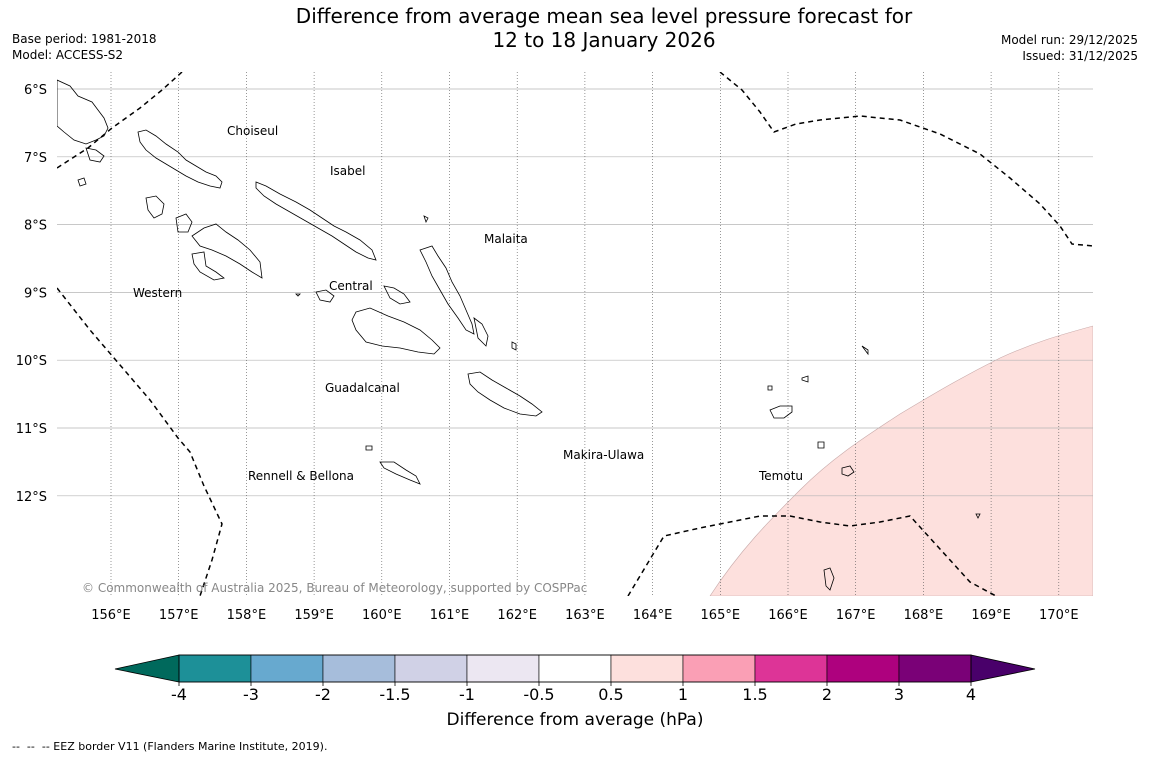  I want to click on colorbar-tick-label: -2, so click(323, 694).